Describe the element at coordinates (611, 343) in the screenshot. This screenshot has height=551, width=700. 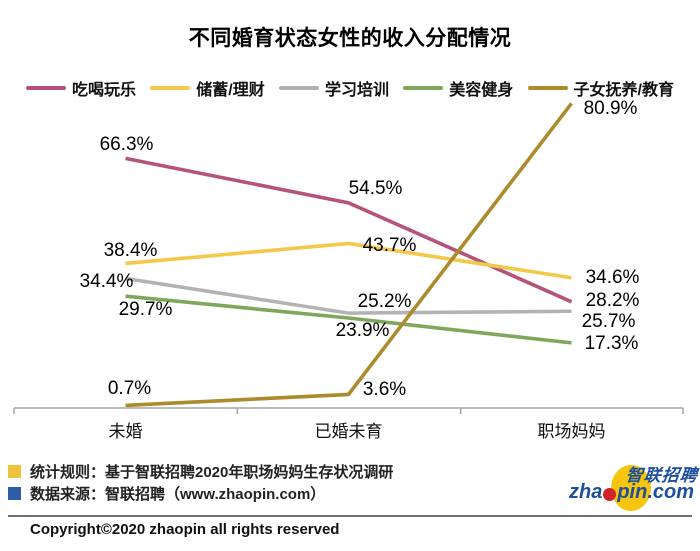
I see `data-label-beauty-fitness-2: 17.3%` at that location.